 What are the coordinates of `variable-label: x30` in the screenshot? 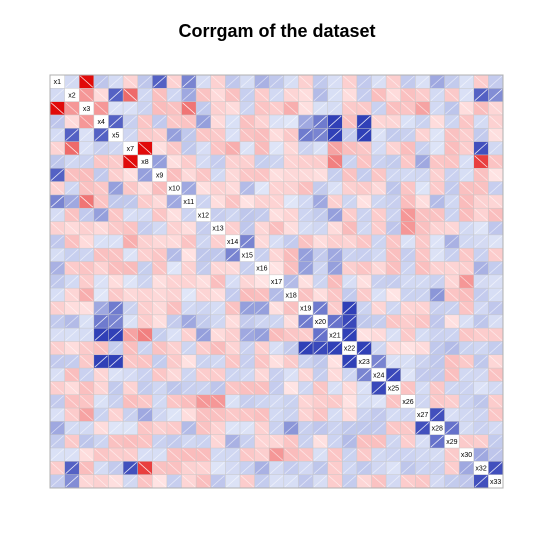 It's located at (466, 455).